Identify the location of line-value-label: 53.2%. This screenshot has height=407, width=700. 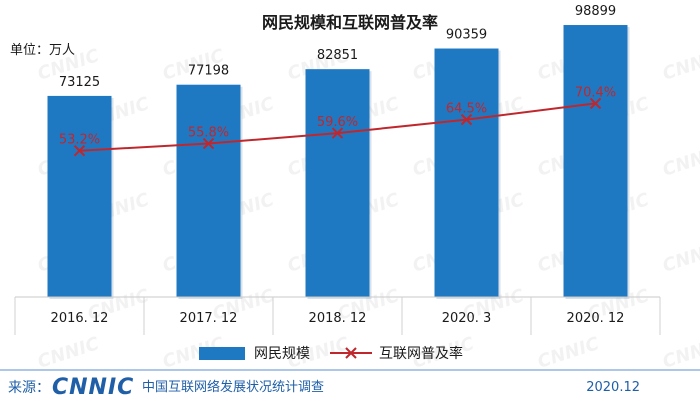
(79, 140).